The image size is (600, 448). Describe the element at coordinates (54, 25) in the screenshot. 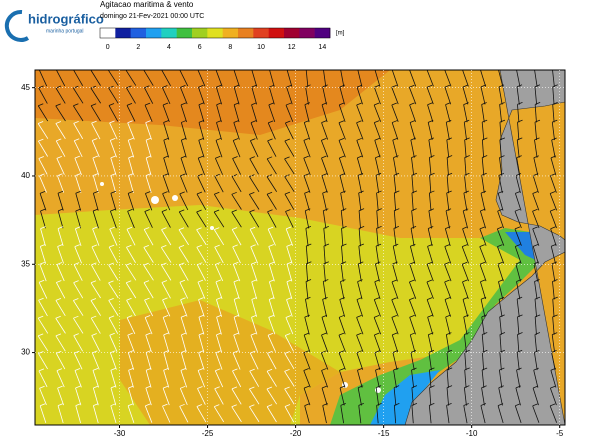

I see `logo: hidrográfico marinha portugal` at that location.